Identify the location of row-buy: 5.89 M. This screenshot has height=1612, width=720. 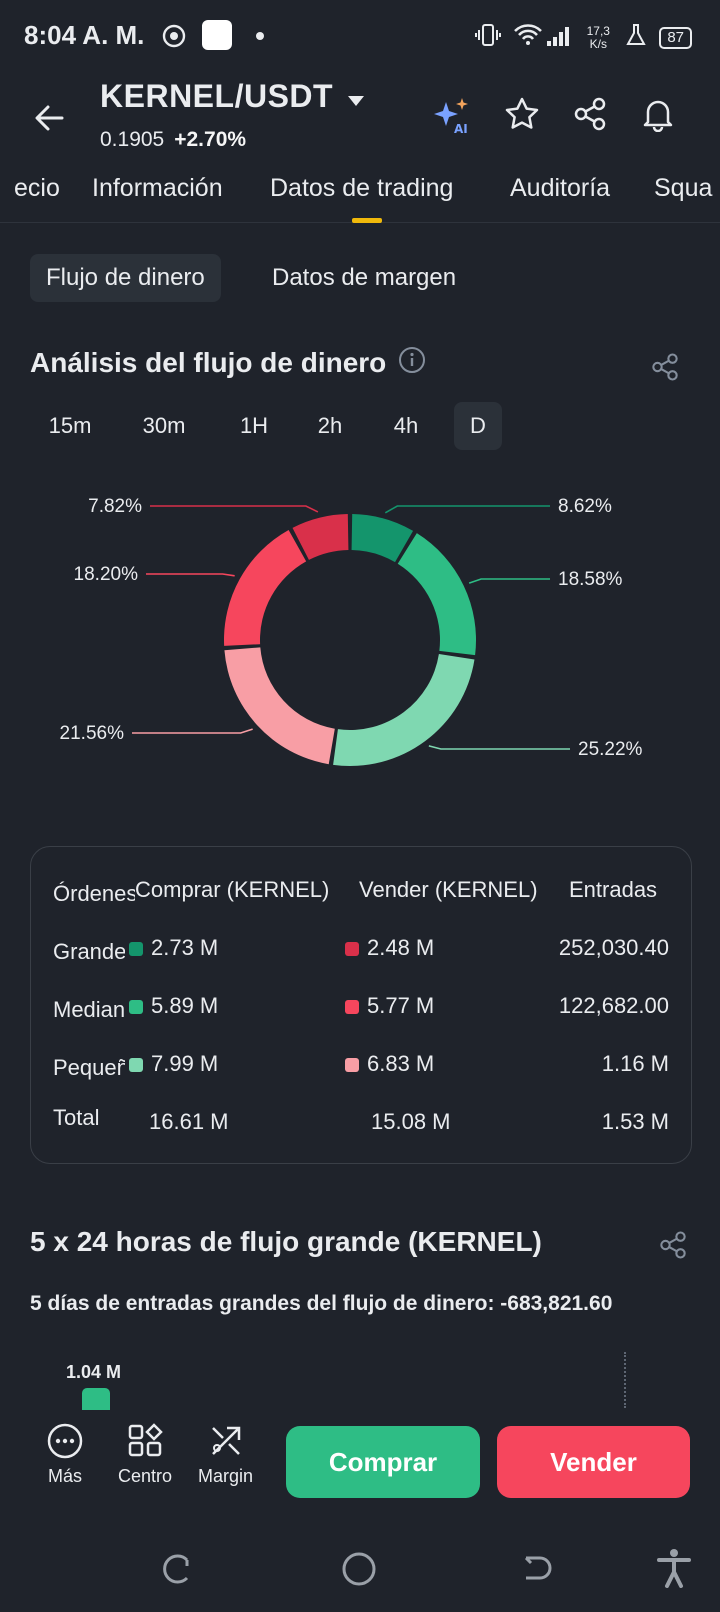
(172, 1006).